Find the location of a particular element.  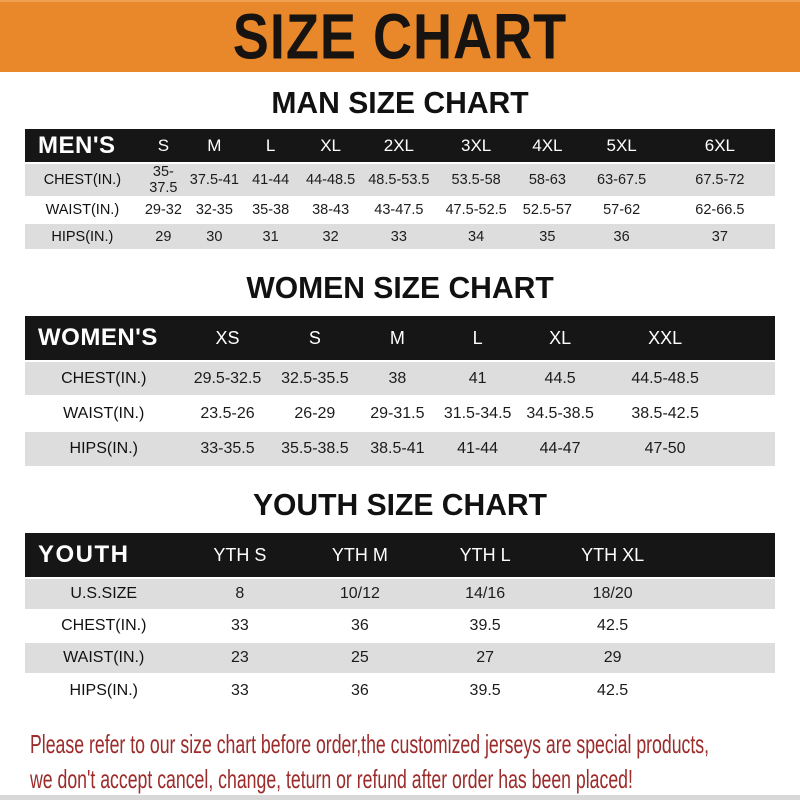

size-value: 26-29 is located at coordinates (315, 413).